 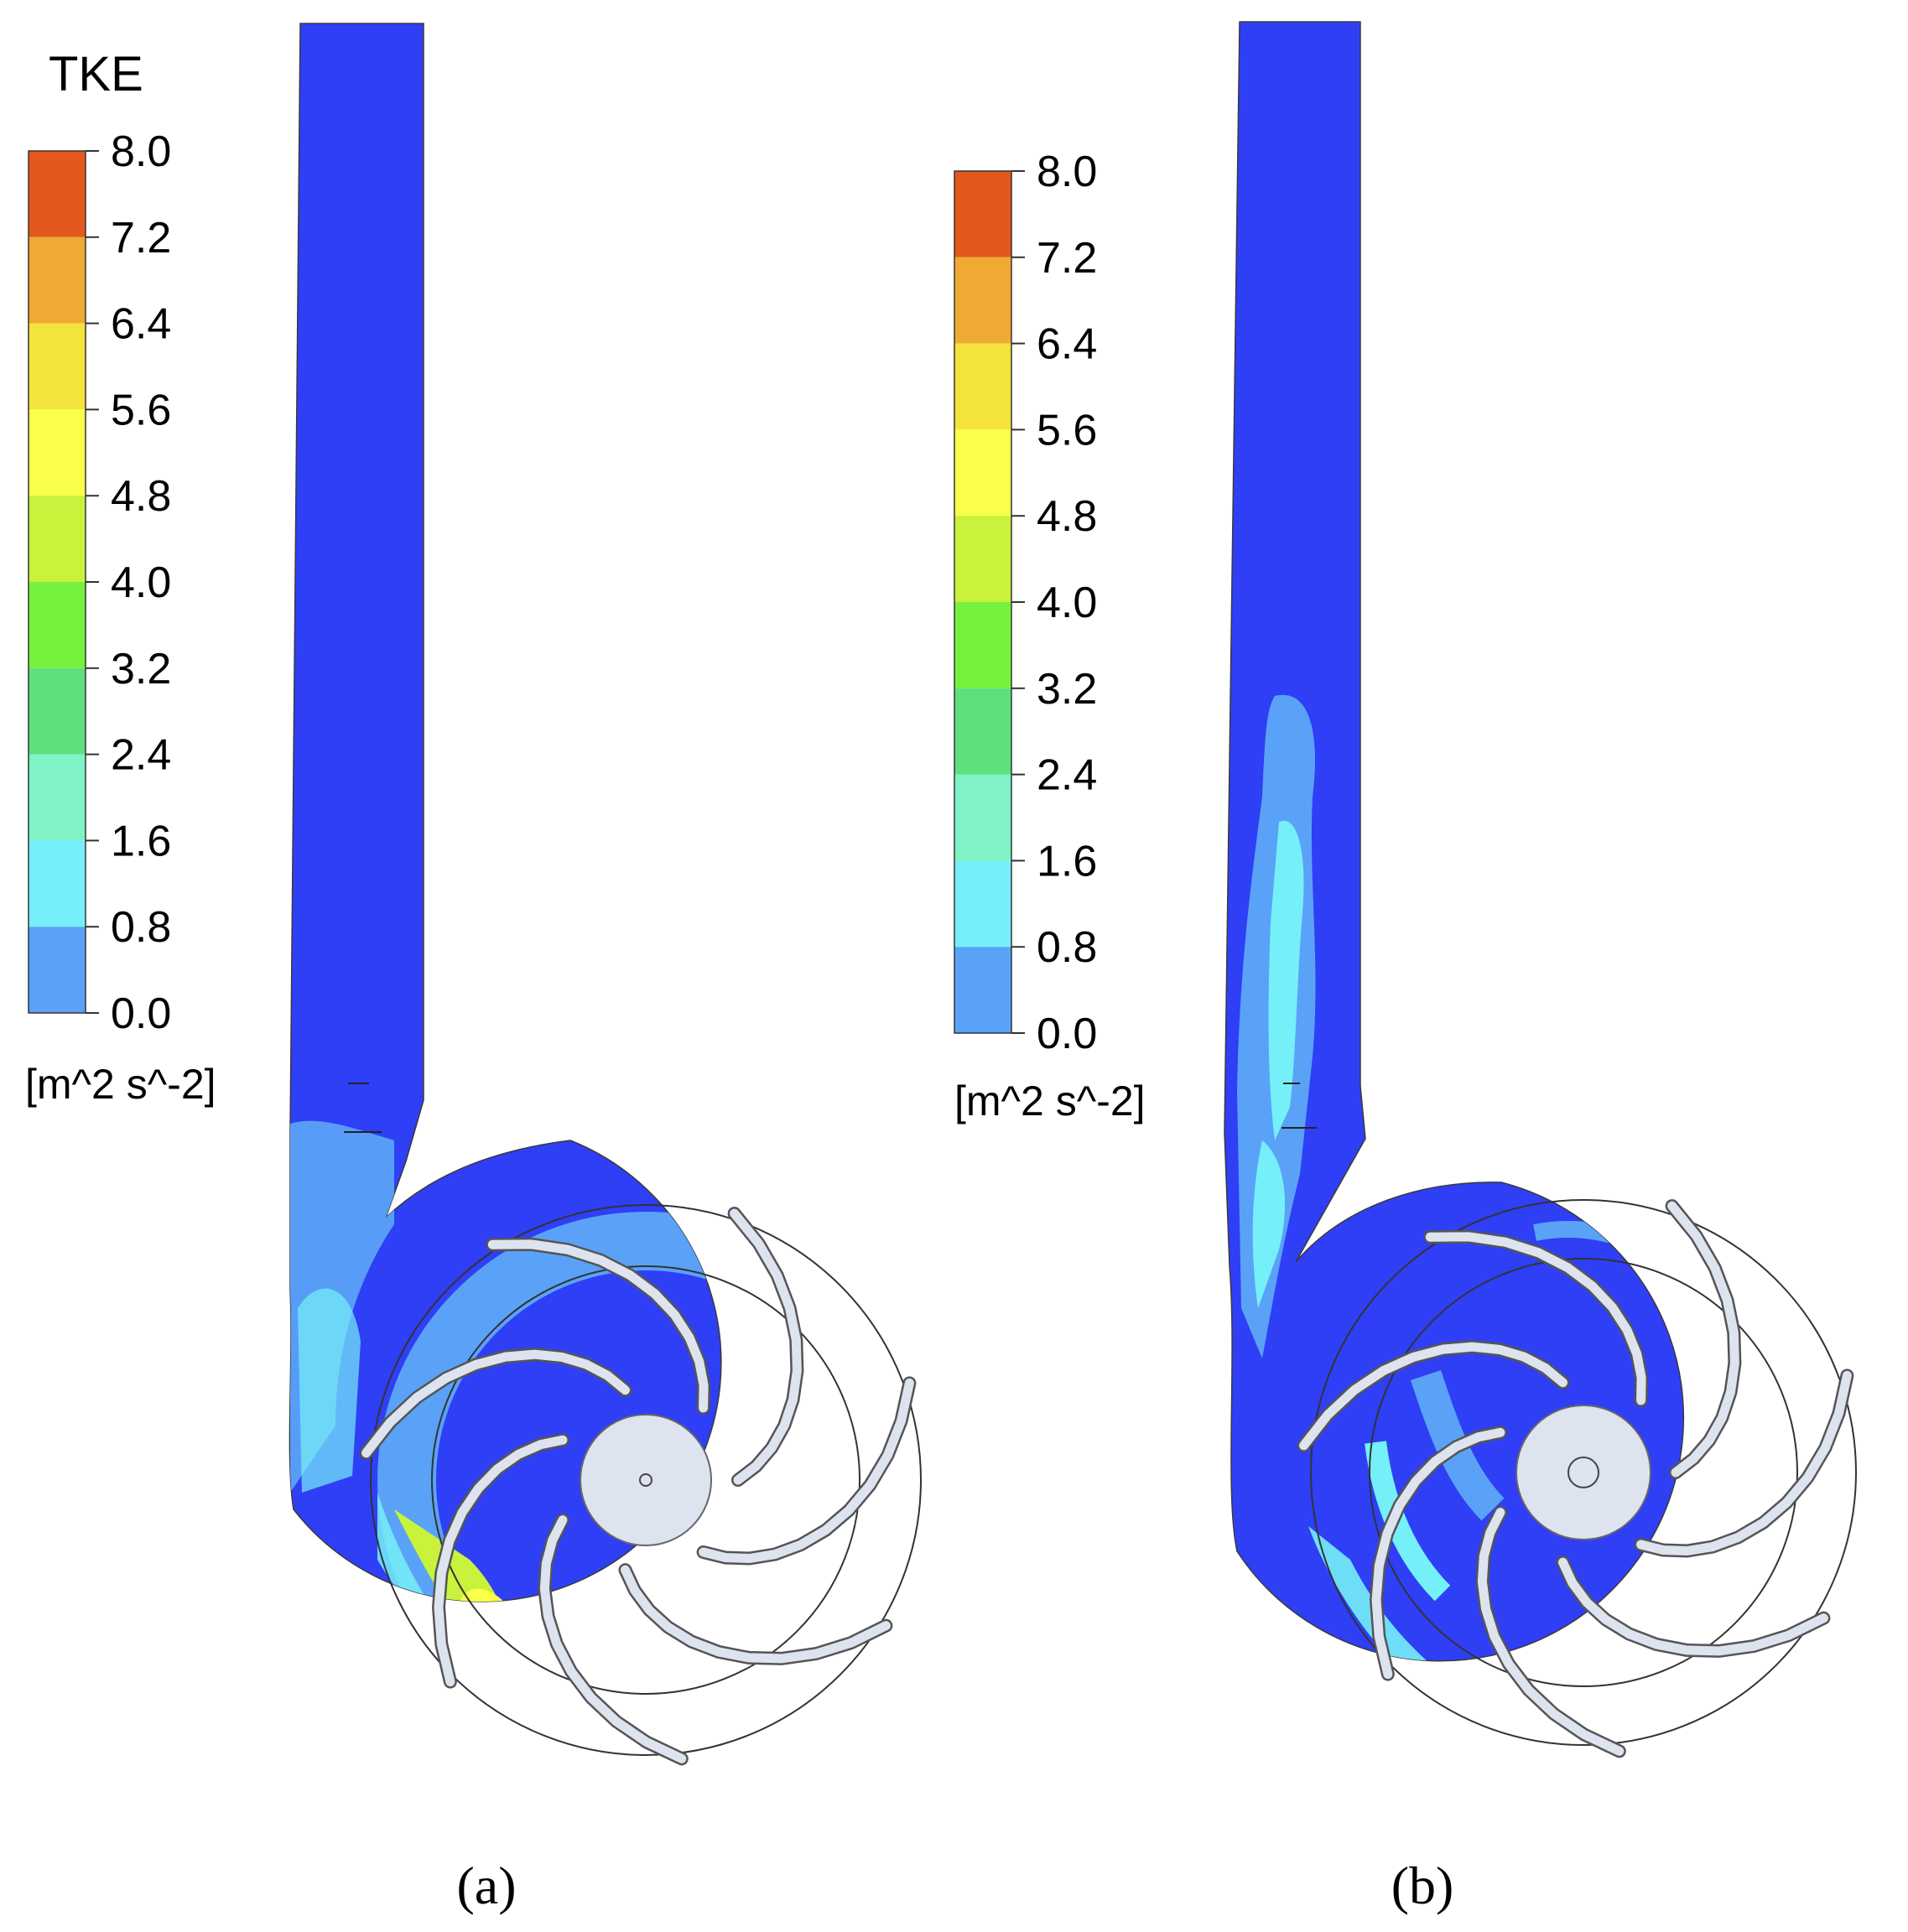 What do you see at coordinates (96, 74) in the screenshot?
I see `legend-title: TKE` at bounding box center [96, 74].